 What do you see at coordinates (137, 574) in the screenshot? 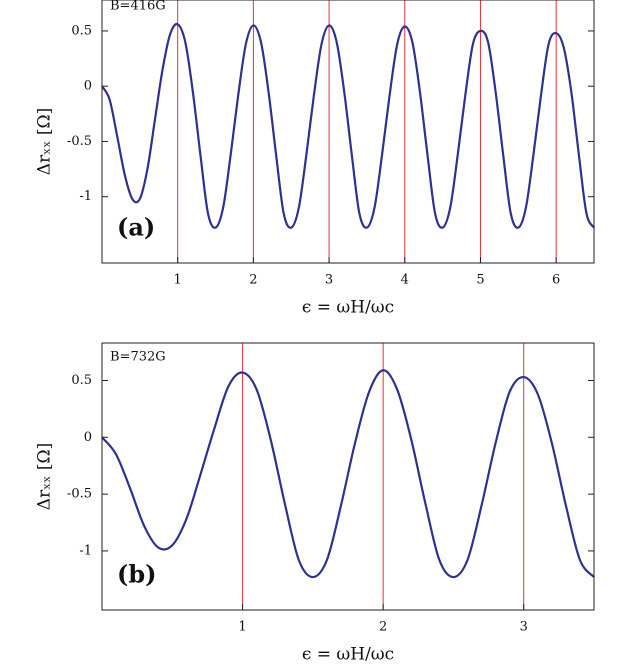
I see `panel-label: (b)` at bounding box center [137, 574].